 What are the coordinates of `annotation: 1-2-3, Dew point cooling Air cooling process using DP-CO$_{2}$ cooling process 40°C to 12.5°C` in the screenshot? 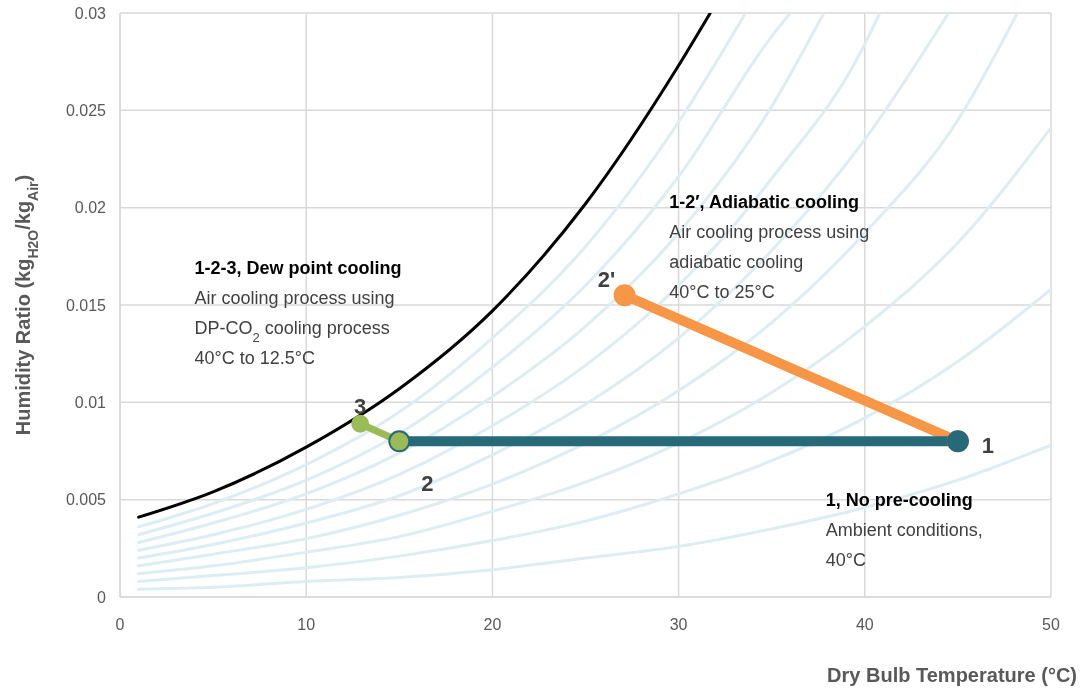 It's located at (298, 312).